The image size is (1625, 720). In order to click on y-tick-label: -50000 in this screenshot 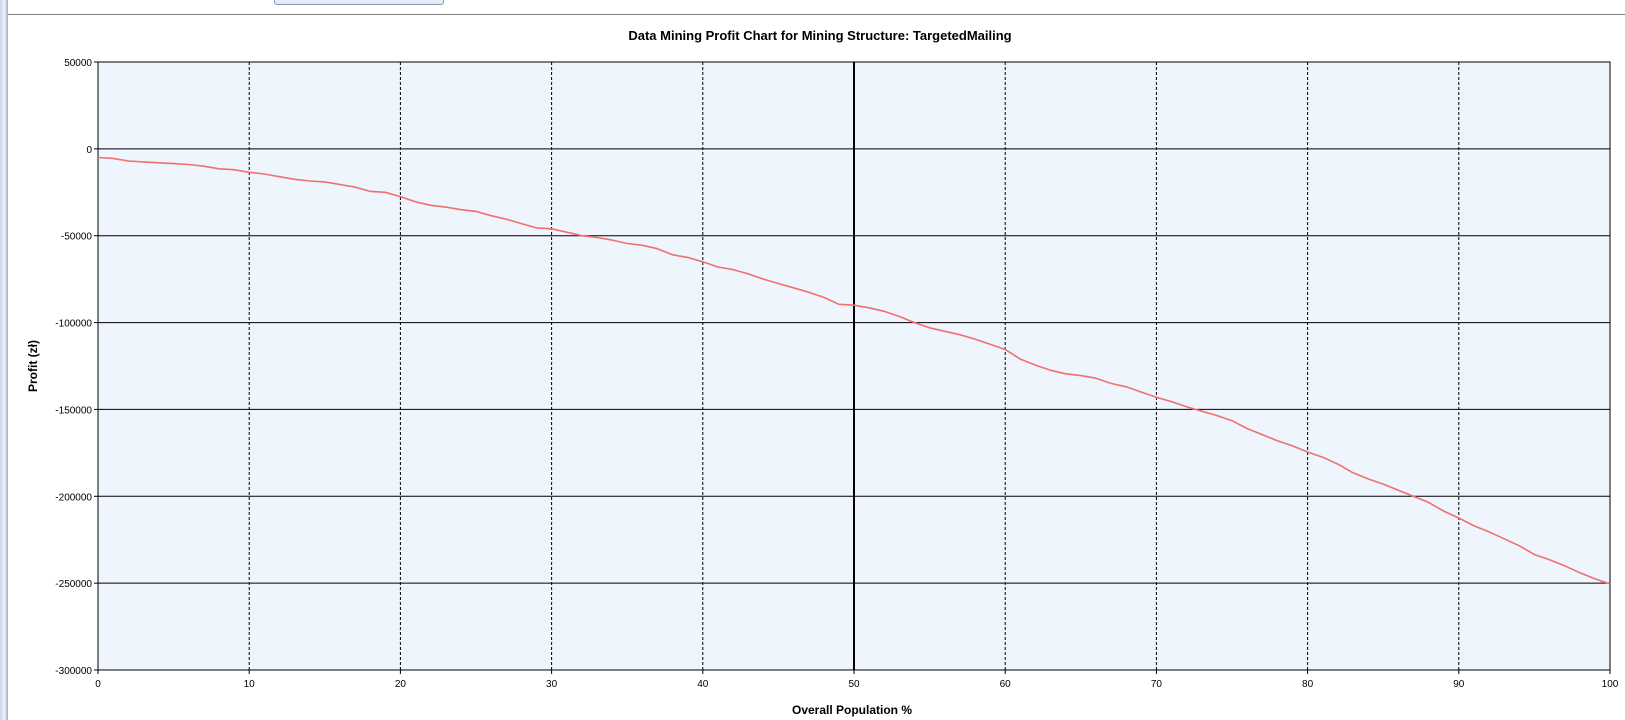, I will do `click(77, 237)`.